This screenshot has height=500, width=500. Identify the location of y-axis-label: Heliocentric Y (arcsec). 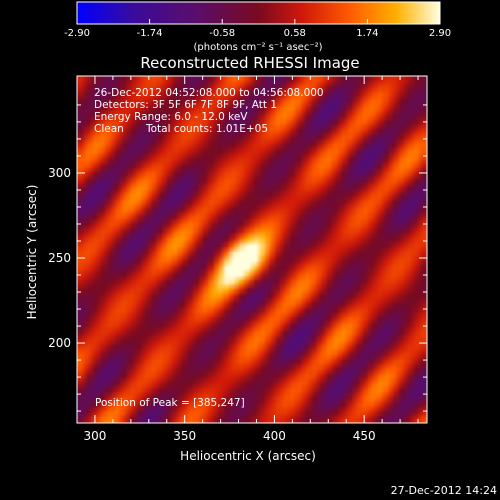
(32, 252).